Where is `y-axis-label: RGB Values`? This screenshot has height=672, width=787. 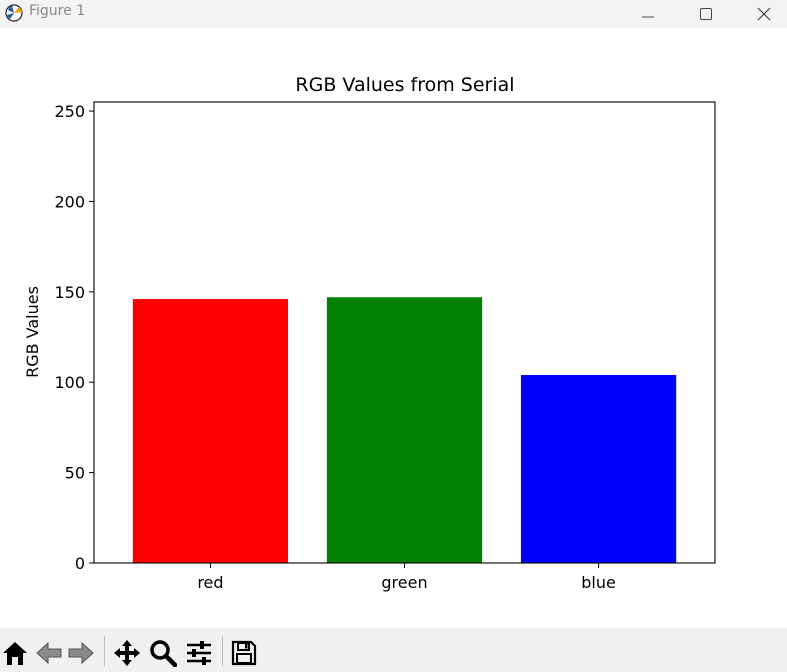 y-axis-label: RGB Values is located at coordinates (32, 332).